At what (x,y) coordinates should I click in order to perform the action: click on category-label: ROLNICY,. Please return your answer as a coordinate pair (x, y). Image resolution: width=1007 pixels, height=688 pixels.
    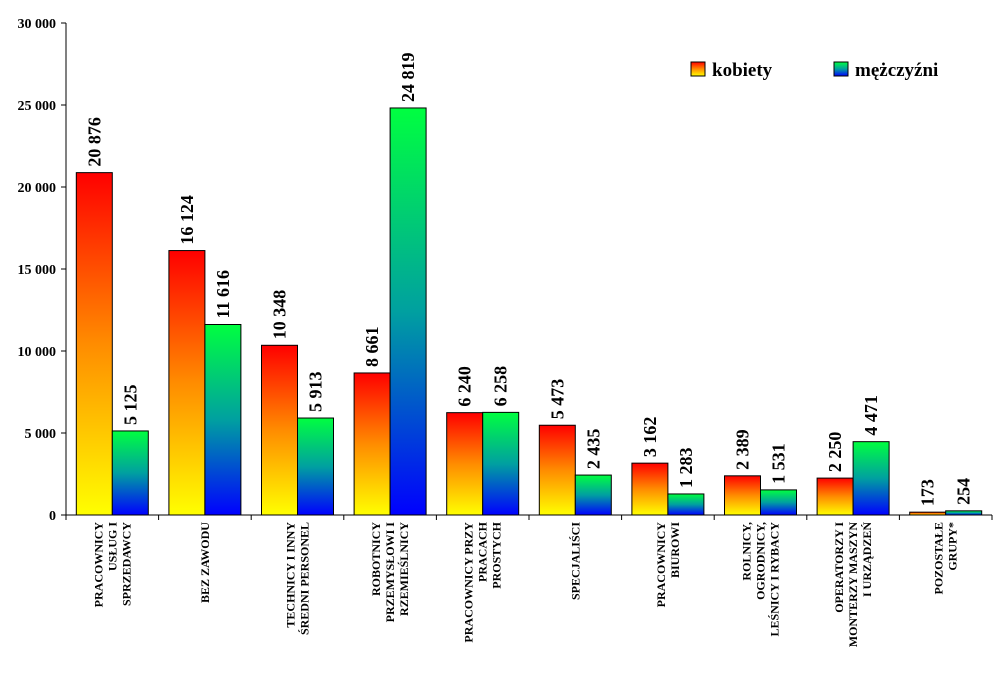
    Looking at the image, I should click on (747, 551).